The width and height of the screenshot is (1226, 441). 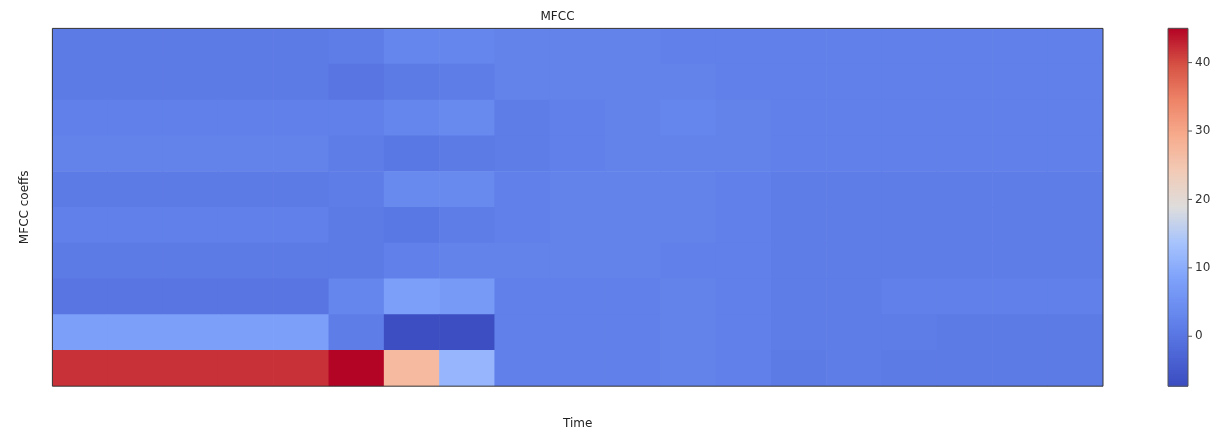 I want to click on color-bar-label: 10, so click(x=1203, y=266).